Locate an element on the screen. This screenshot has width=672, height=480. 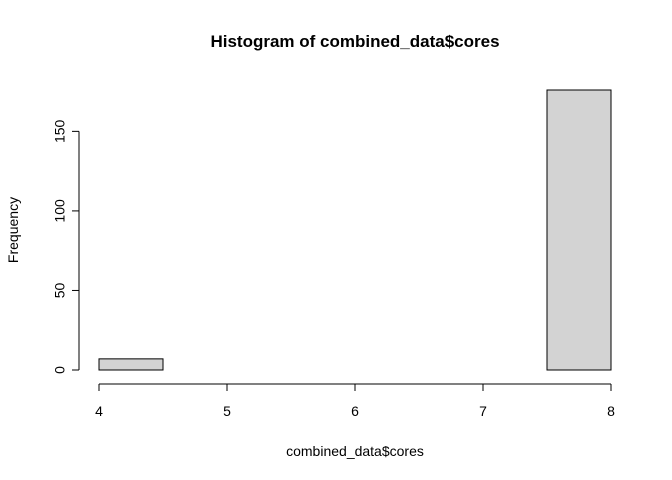
x-tick-label-3: 7 is located at coordinates (483, 411).